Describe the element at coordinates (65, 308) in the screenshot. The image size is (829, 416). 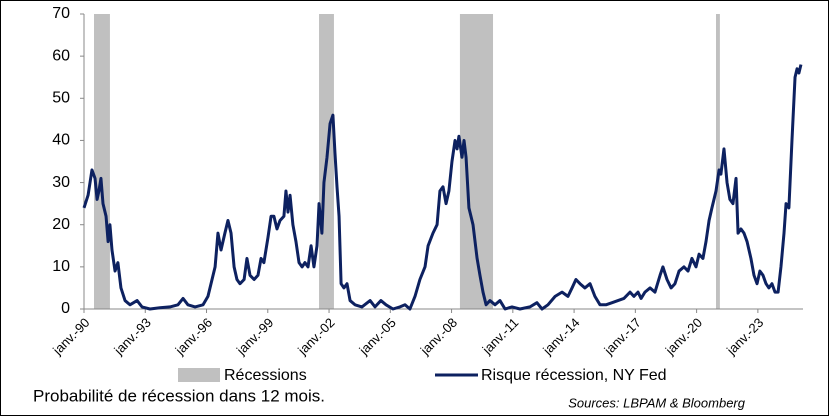
I see `y-tick-label: 0` at that location.